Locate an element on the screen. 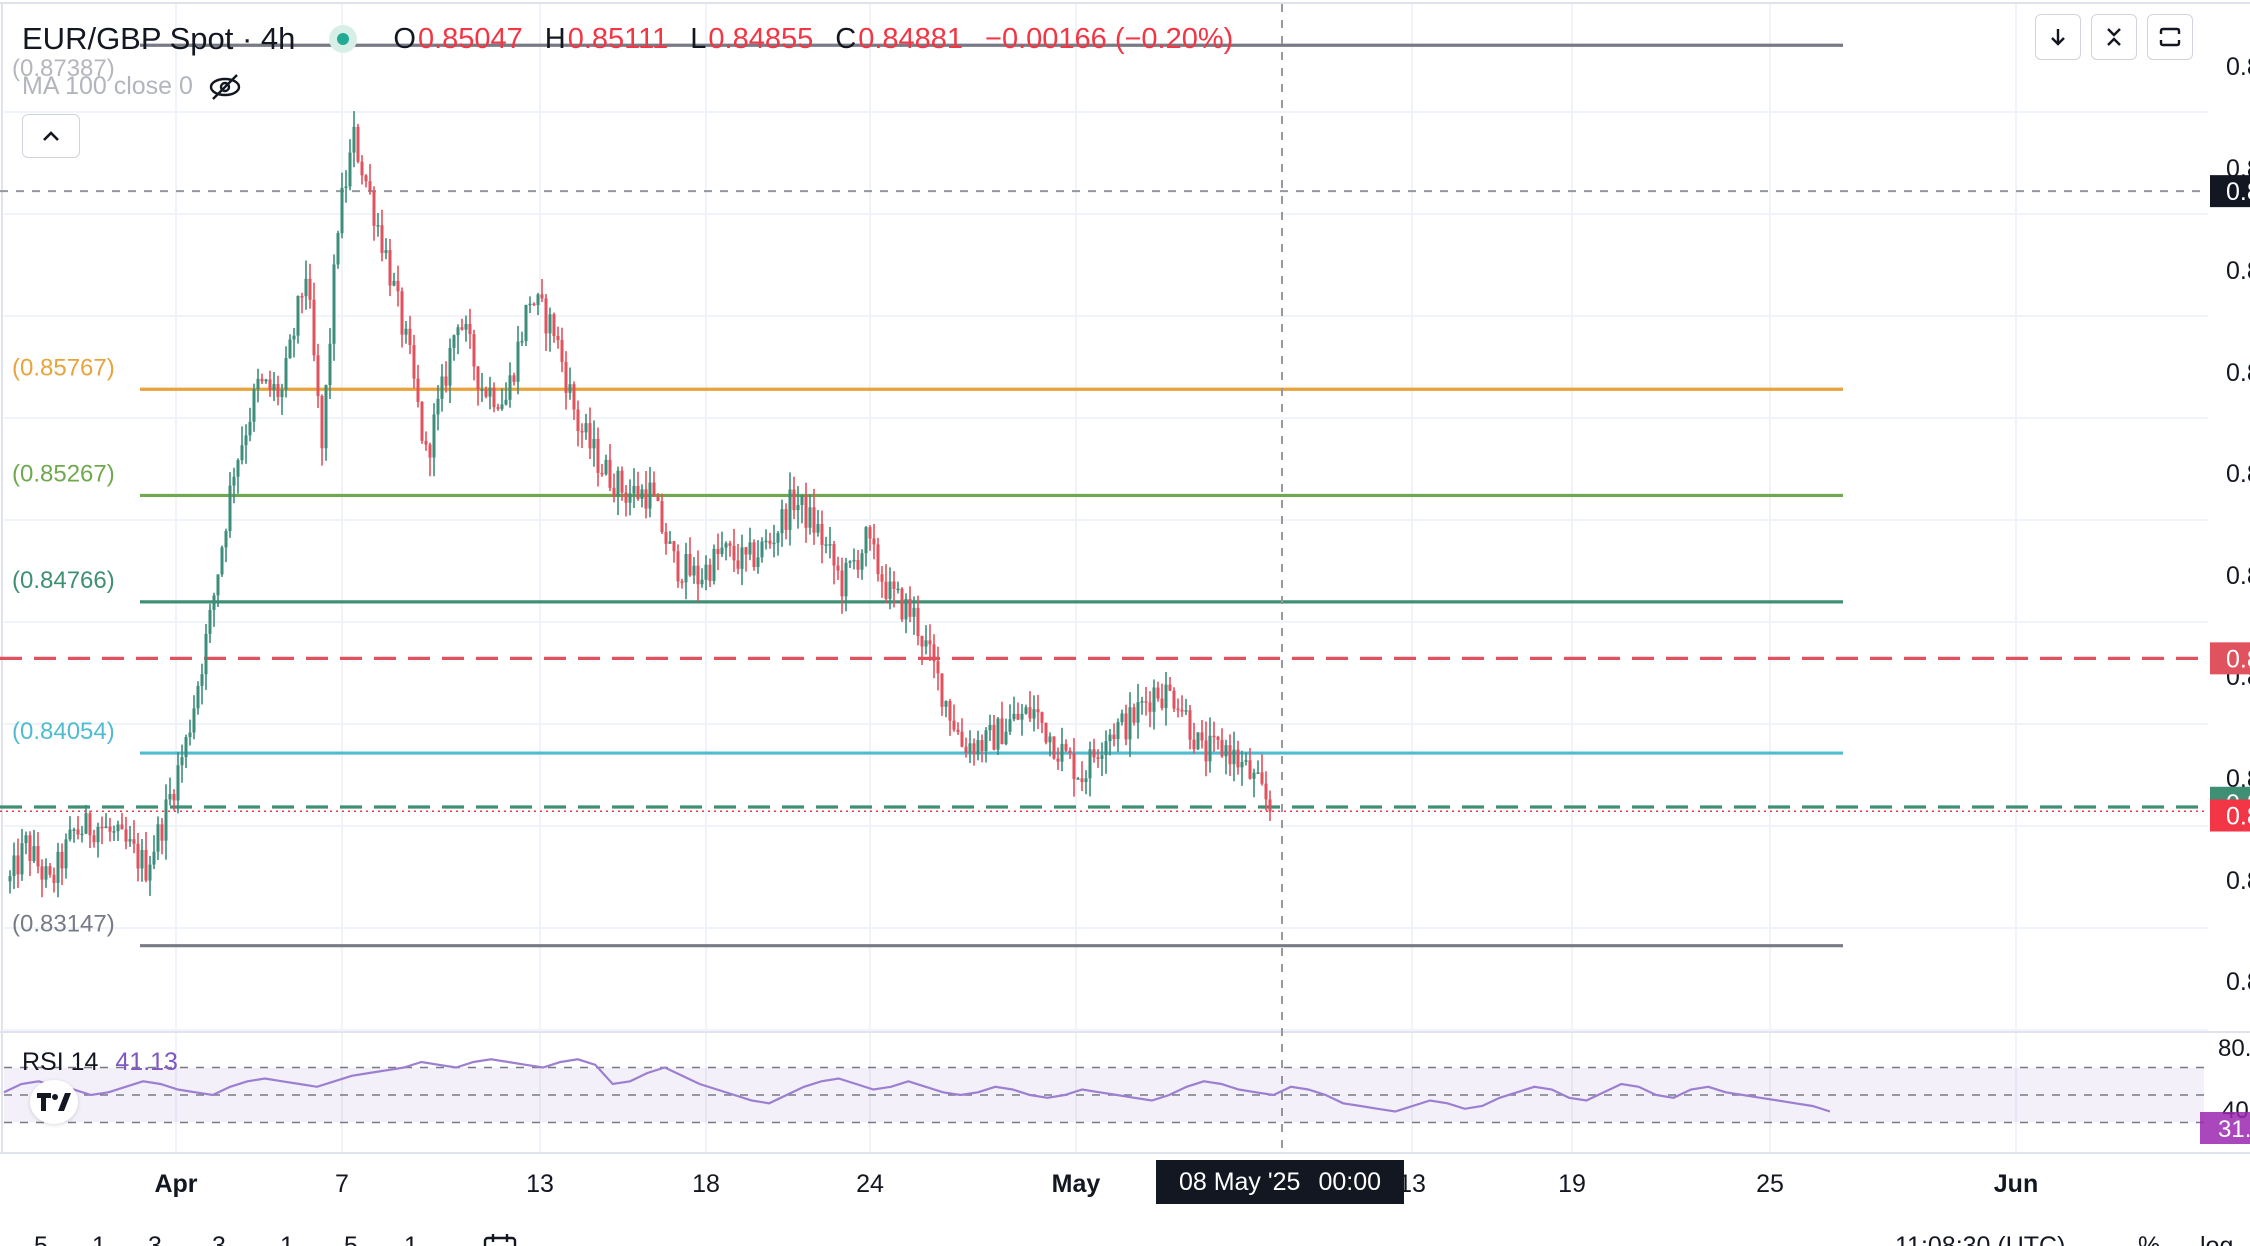 The width and height of the screenshot is (2250, 1246). timeframe-button: 5 is located at coordinates (41, 1239).